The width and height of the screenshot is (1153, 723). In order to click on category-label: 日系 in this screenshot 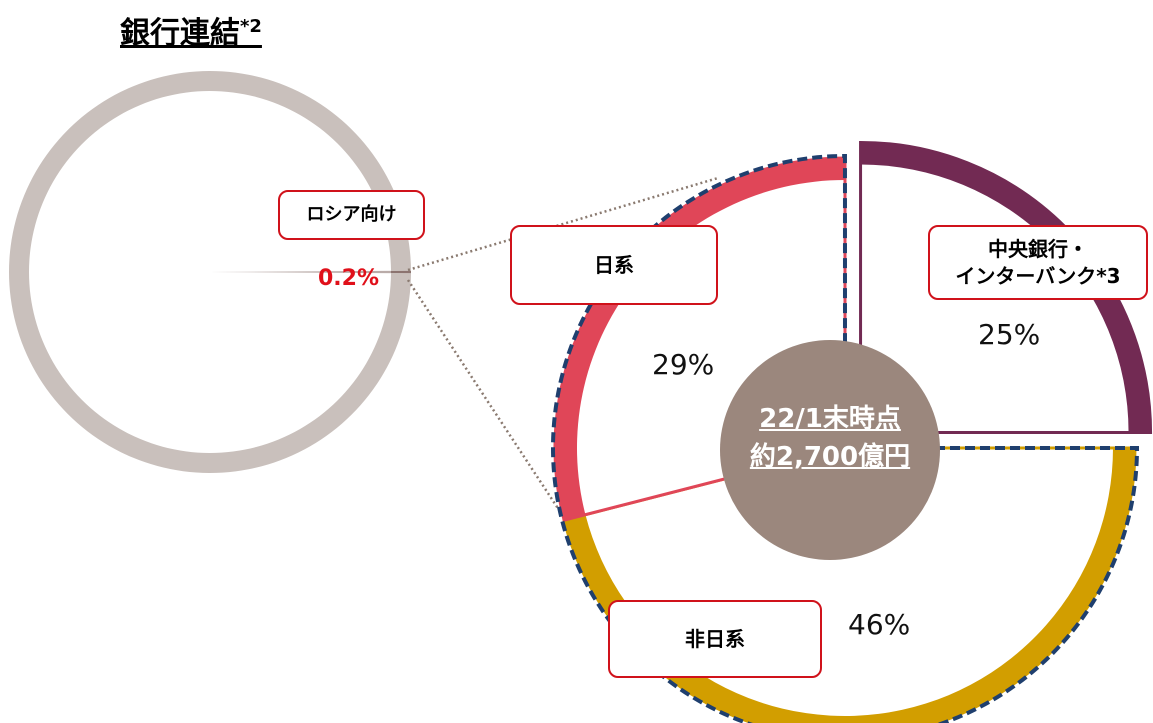, I will do `click(614, 265)`.